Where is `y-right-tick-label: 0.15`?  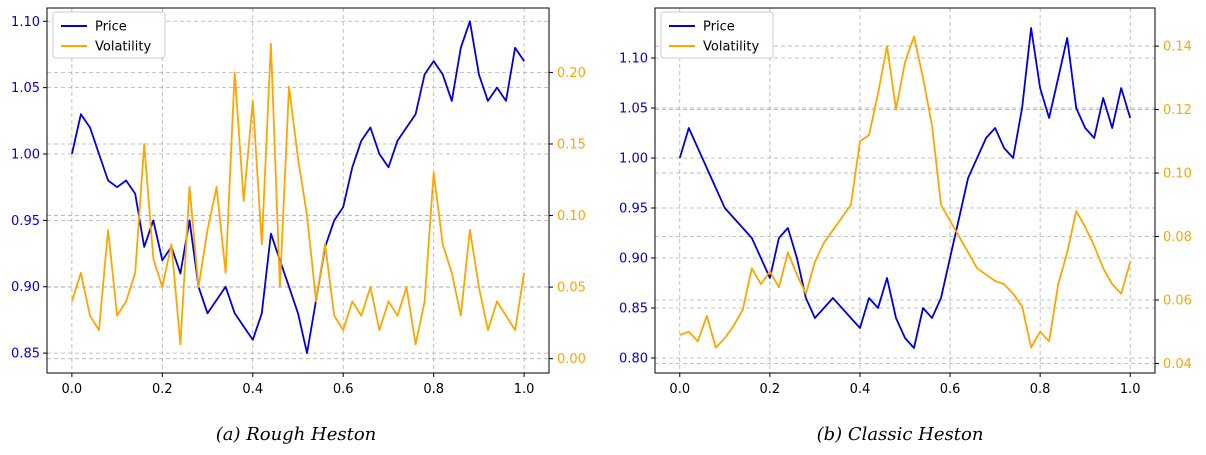
y-right-tick-label: 0.15 is located at coordinates (571, 144).